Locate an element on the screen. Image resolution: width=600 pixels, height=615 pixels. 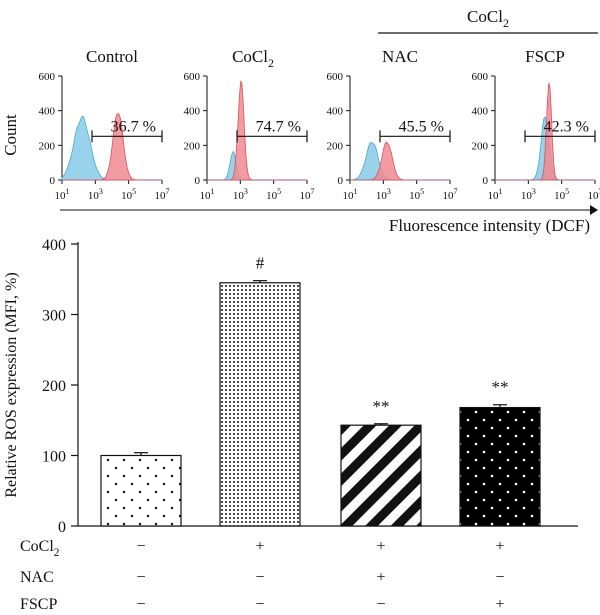
y-axis-label: Relative ROS expression (MFI, %) is located at coordinates (11, 384).